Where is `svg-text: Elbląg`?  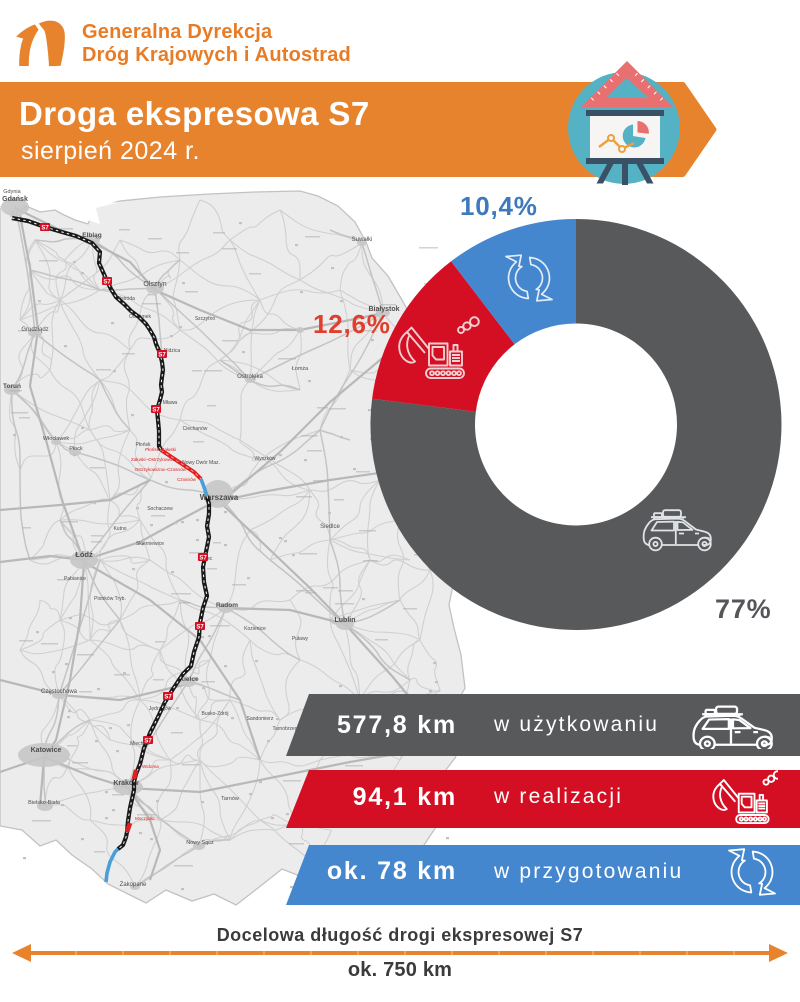
svg-text: Elbląg is located at coordinates (92, 235).